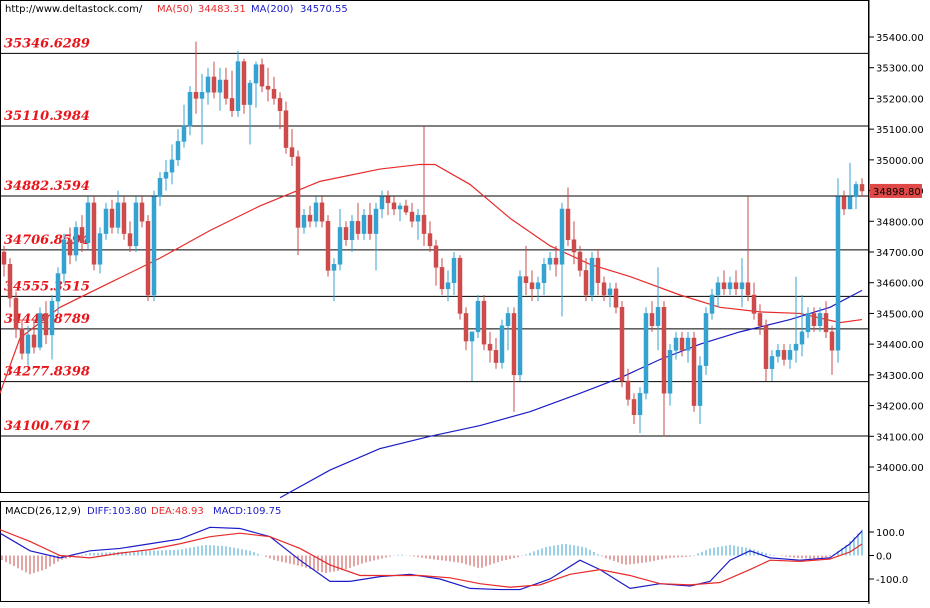 This screenshot has width=930, height=608. Describe the element at coordinates (324, 9) in the screenshot. I see `ma200-value: 34570.55` at that location.